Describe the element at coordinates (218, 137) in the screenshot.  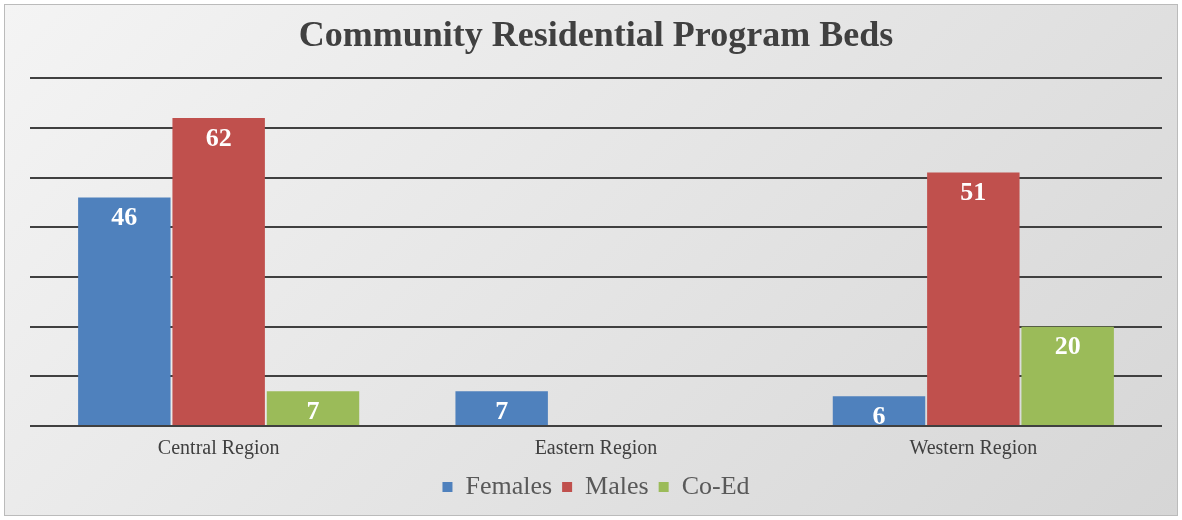
I see `data-label: 62` at that location.